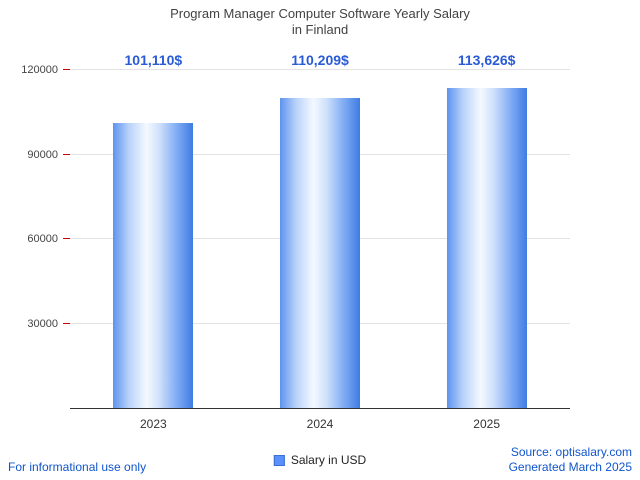 This screenshot has width=640, height=480. I want to click on gridline, so click(320, 69).